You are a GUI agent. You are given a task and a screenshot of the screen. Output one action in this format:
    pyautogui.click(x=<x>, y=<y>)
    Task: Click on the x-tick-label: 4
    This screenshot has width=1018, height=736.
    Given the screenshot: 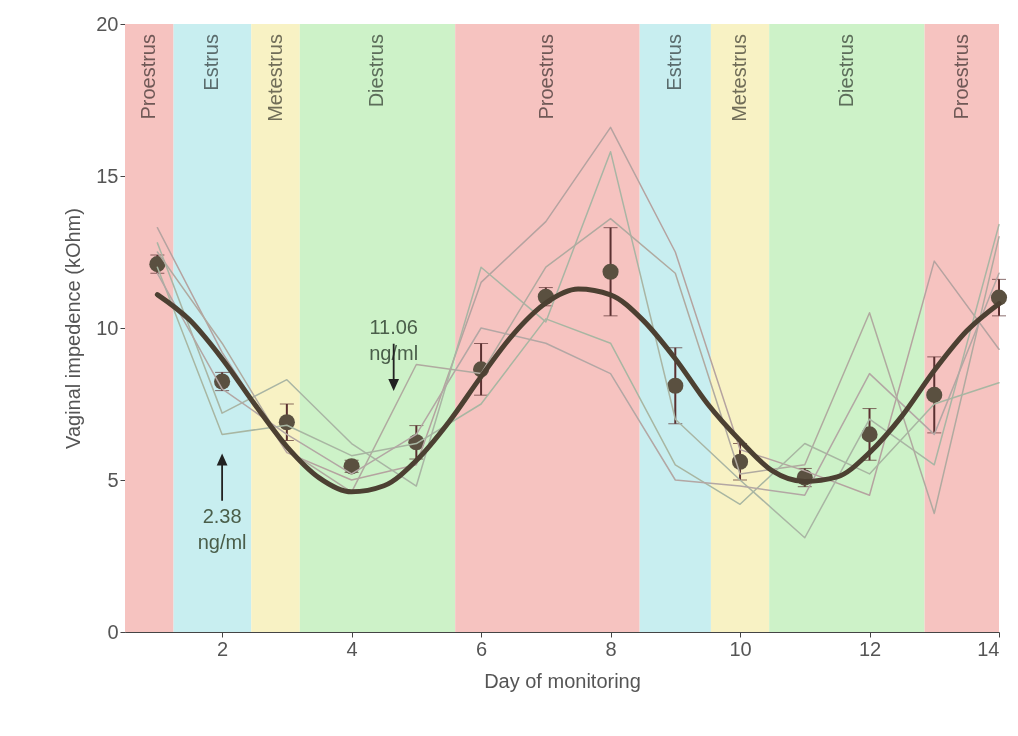 What is the action you would take?
    pyautogui.click(x=352, y=648)
    